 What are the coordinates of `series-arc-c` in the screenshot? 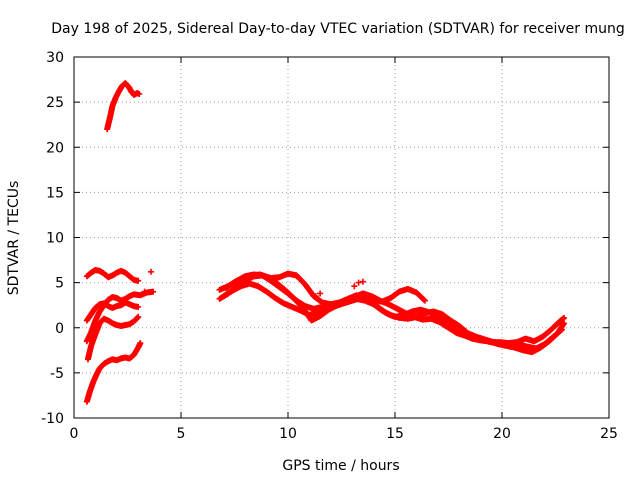 It's located at (120, 316).